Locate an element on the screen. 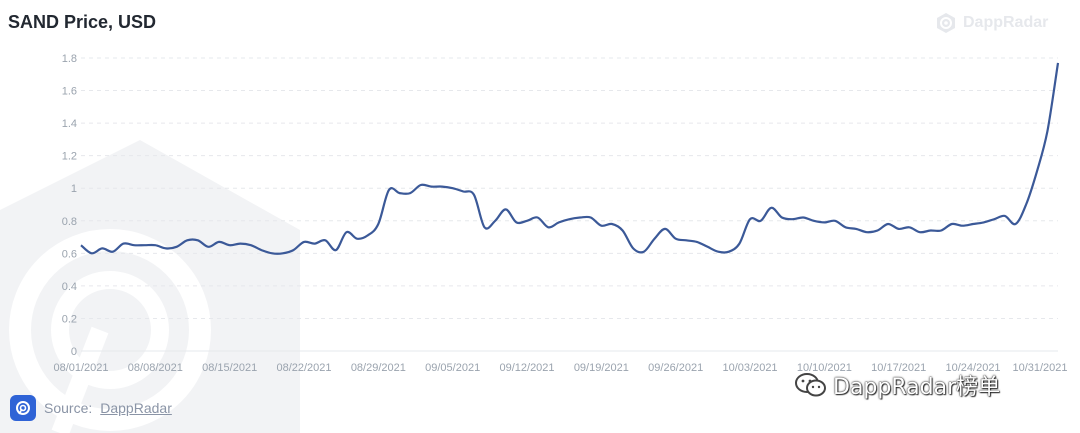 This screenshot has width=1080, height=433. y-tick-label: 0.2 is located at coordinates (69, 319).